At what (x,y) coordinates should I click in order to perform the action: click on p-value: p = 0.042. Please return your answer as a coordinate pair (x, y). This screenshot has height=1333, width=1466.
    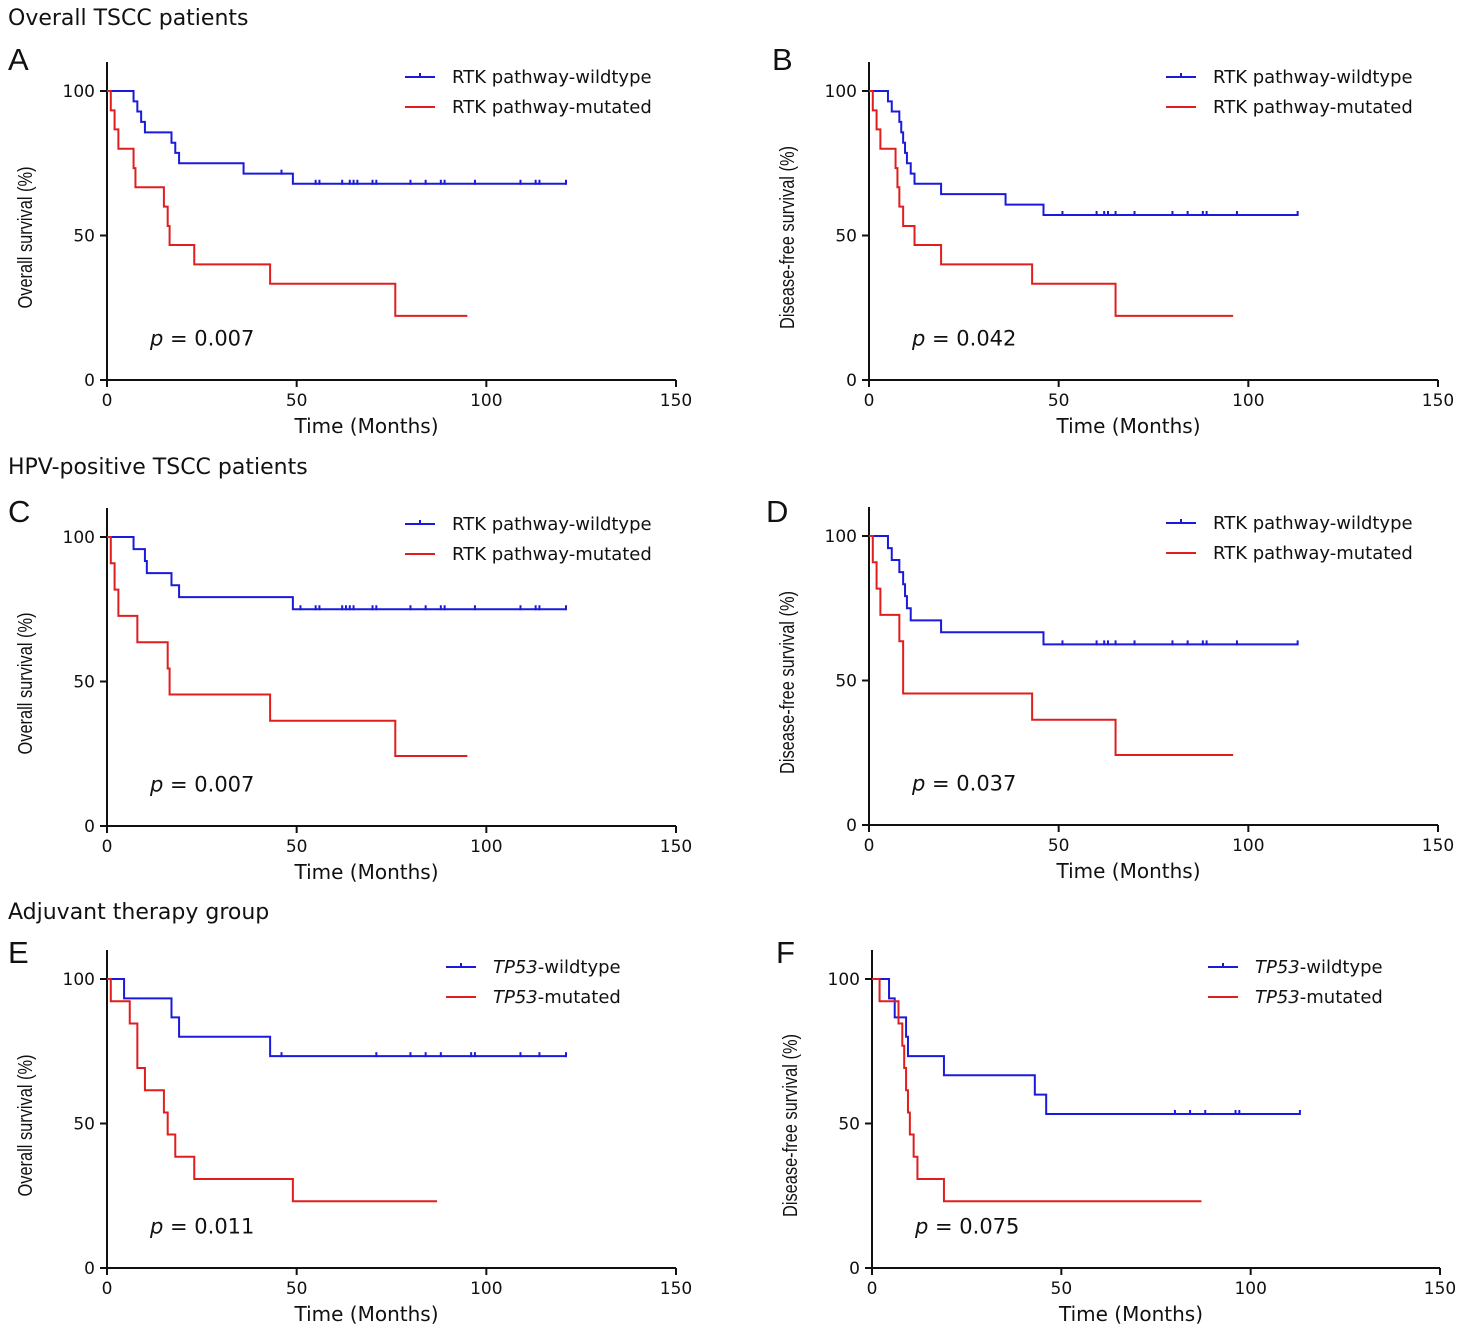
    Looking at the image, I should click on (963, 338).